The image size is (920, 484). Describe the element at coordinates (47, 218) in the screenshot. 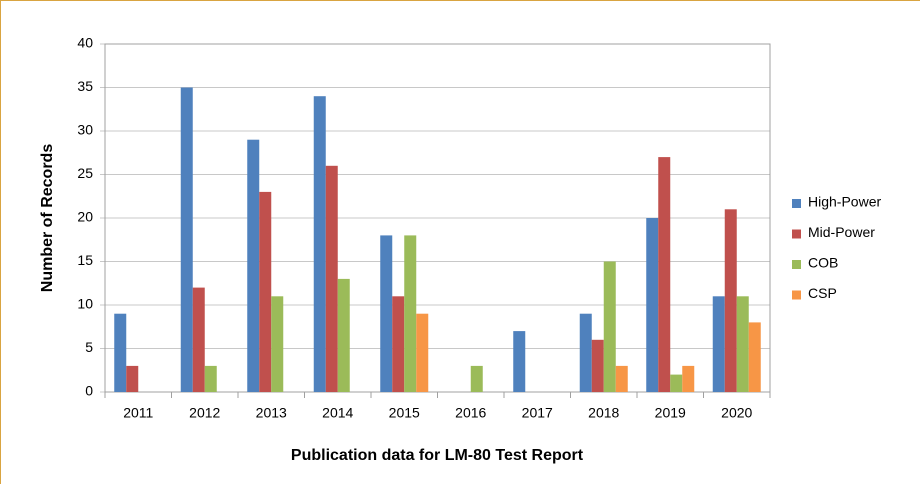

I see `y-axis-title: Number of Records` at that location.